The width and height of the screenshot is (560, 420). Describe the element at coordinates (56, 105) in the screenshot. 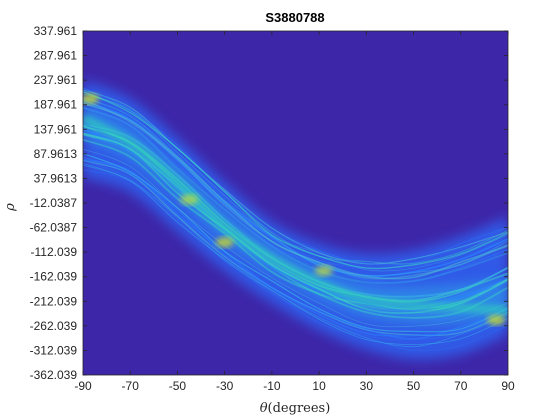

I see `y-tick-label: 187.961` at that location.